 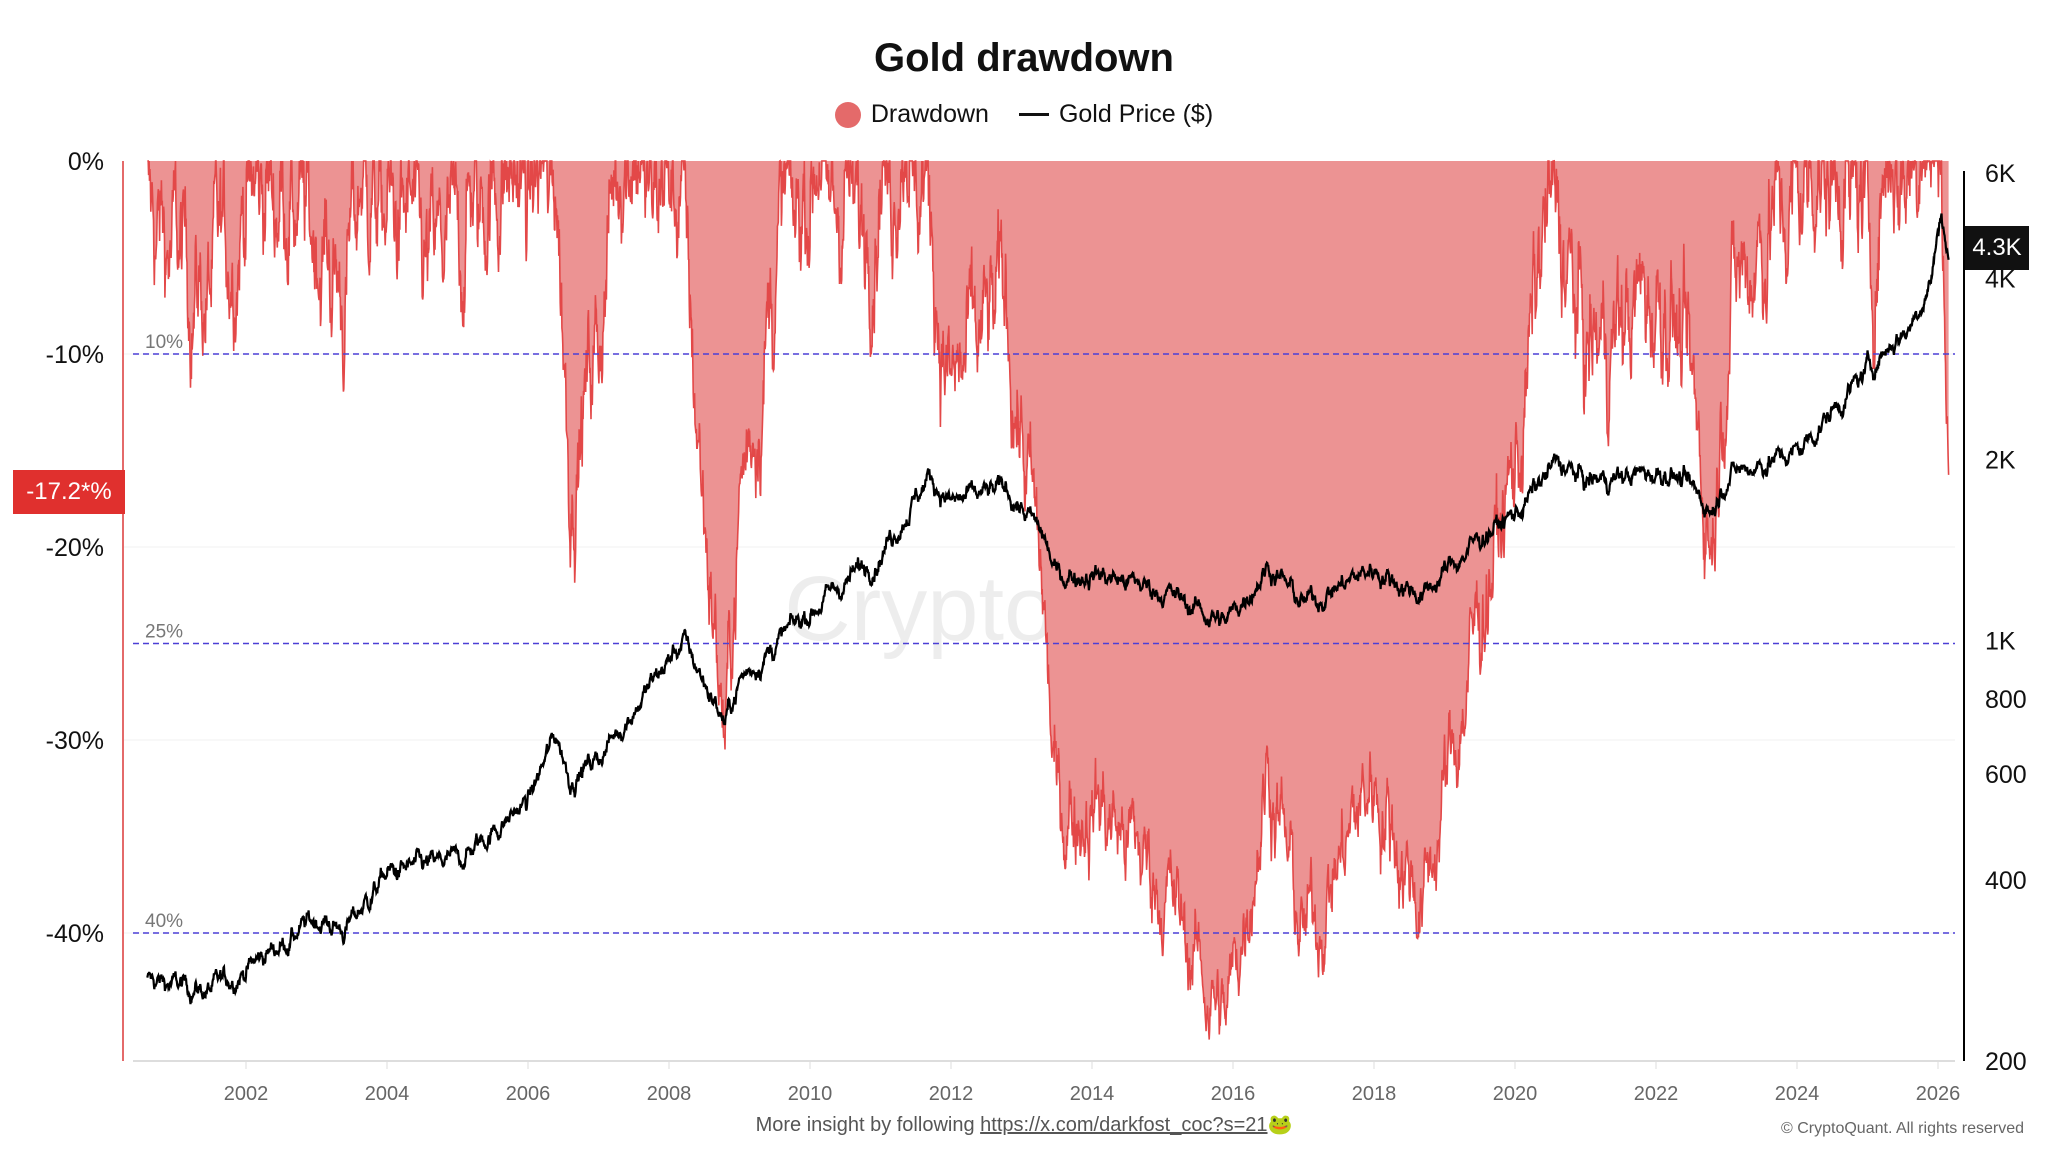 I want to click on x-tick-label: 2022, so click(x=1656, y=1094).